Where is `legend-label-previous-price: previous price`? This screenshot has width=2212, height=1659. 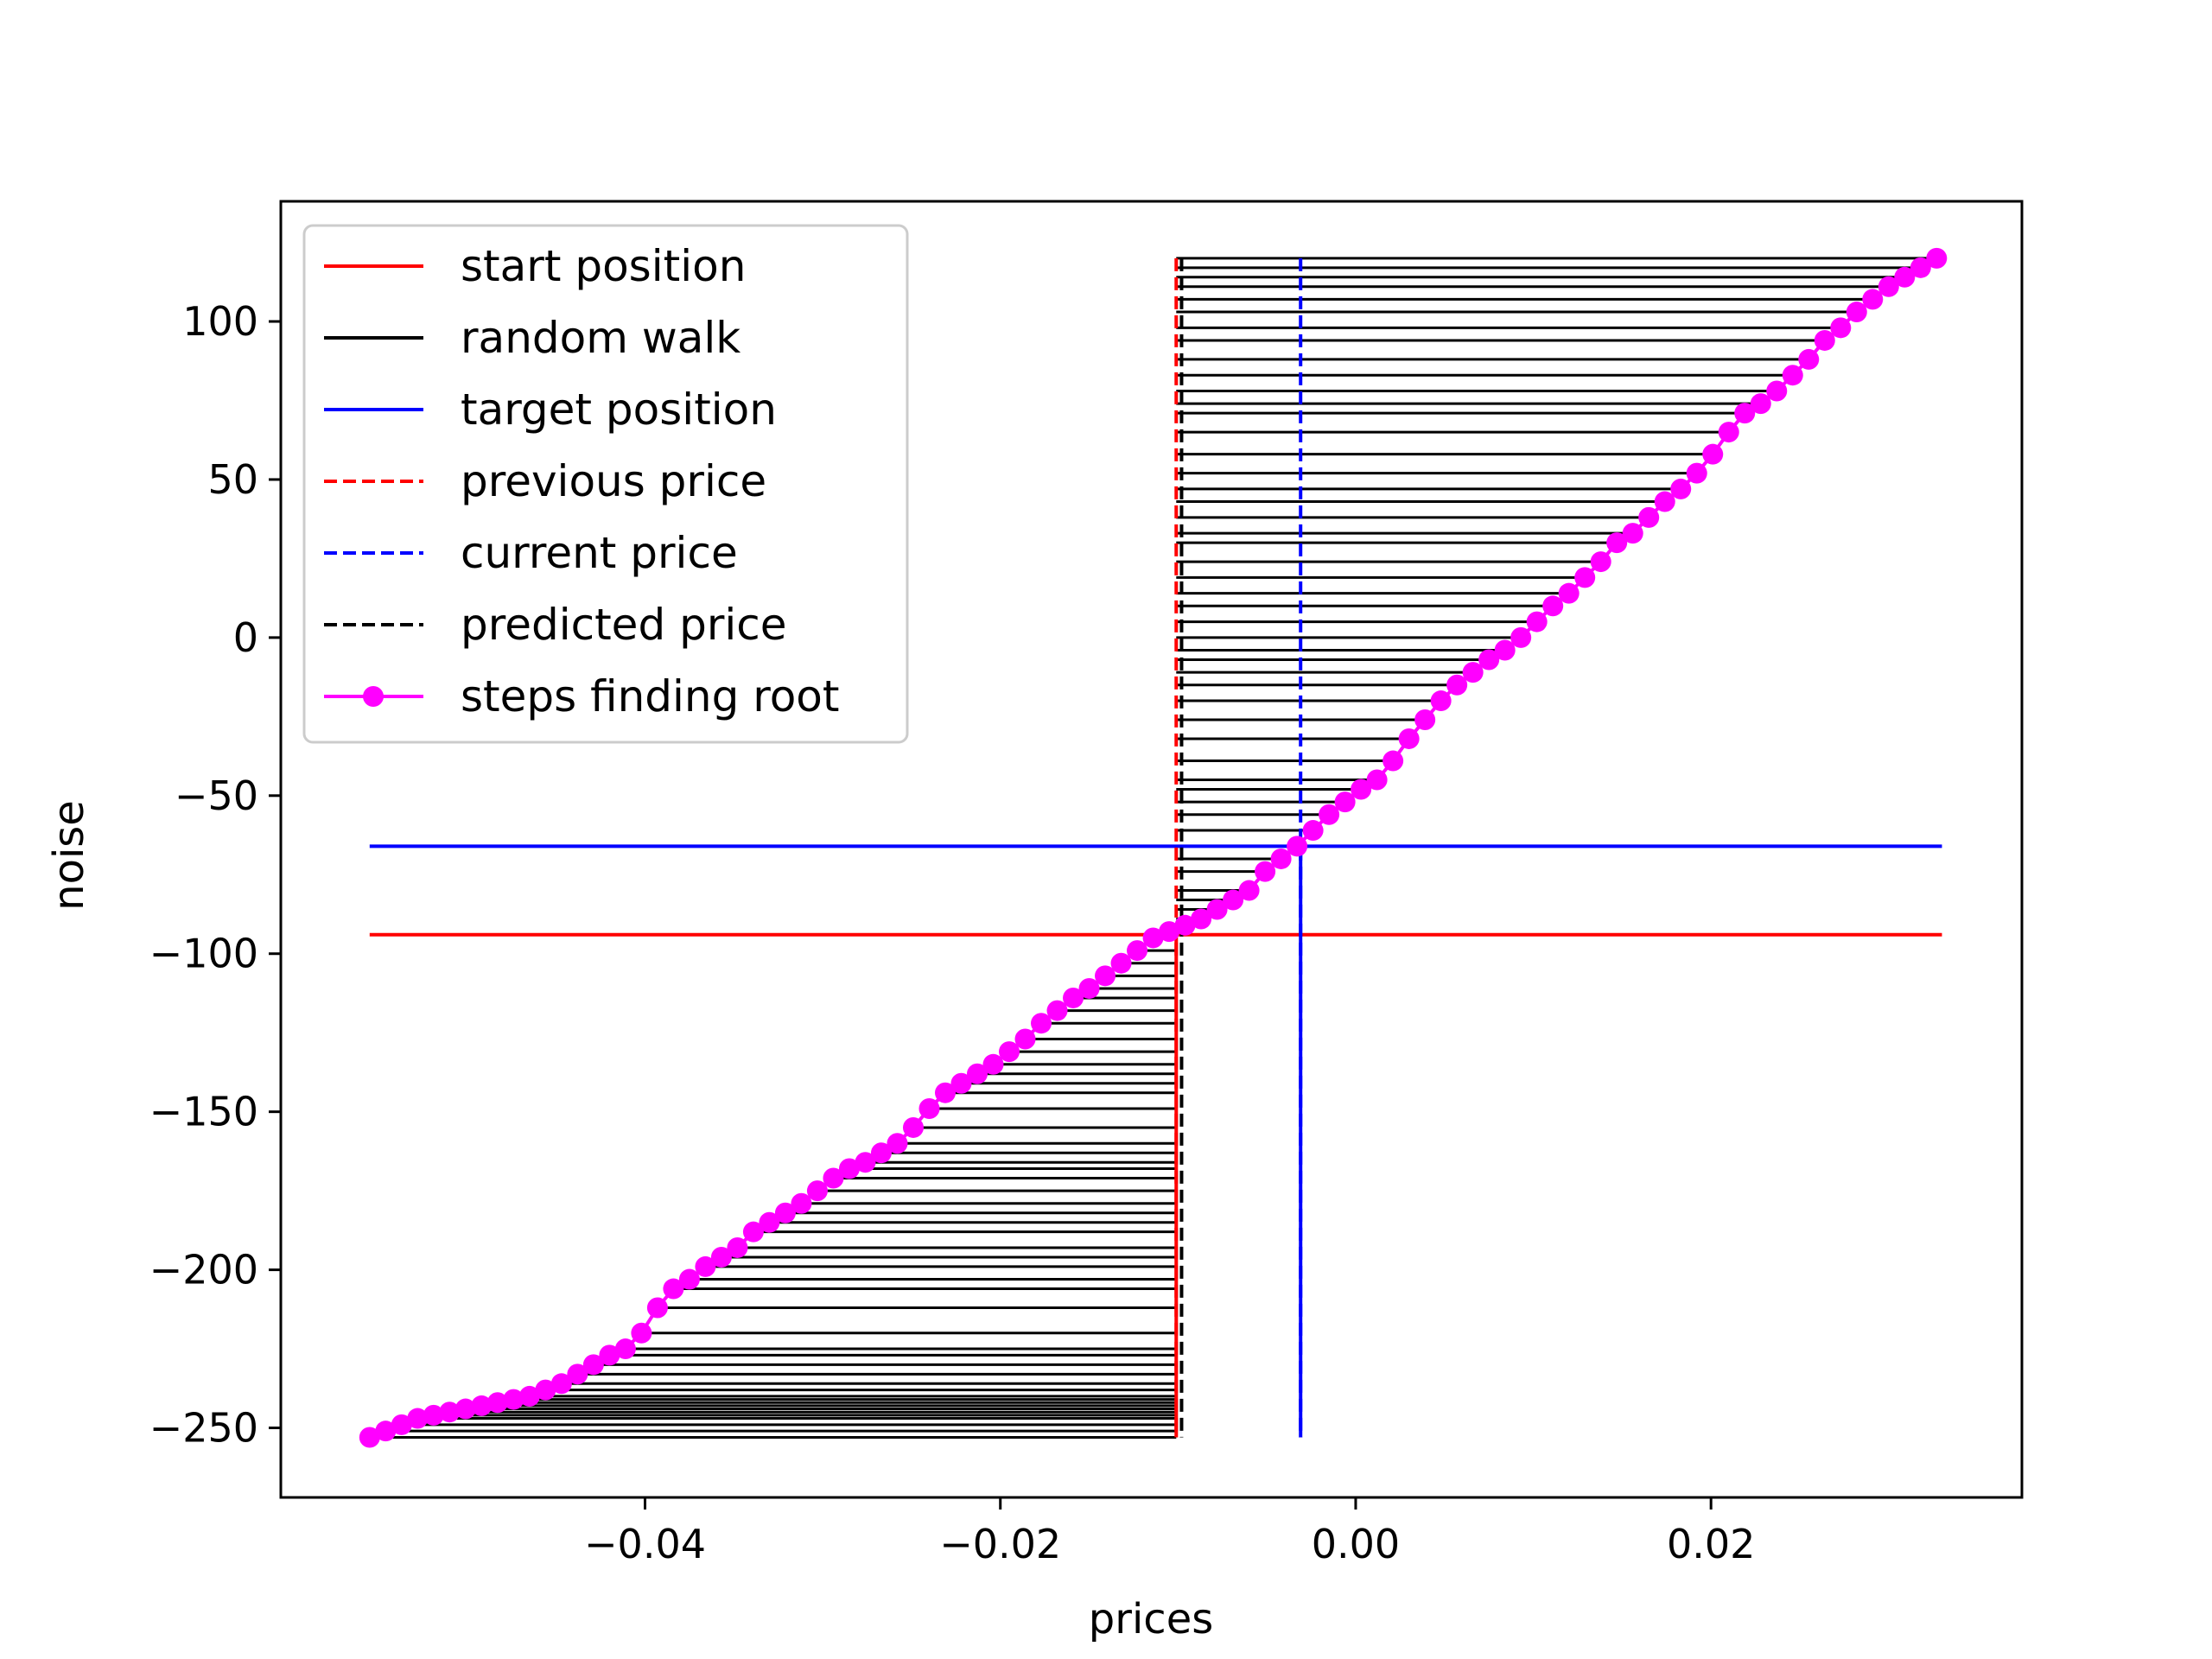
legend-label-previous-price: previous price is located at coordinates (613, 481).